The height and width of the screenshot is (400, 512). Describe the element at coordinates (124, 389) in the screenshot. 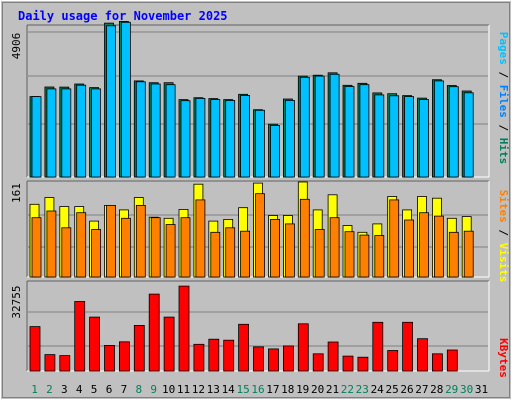

I see `x-tick-label-7: 7` at that location.